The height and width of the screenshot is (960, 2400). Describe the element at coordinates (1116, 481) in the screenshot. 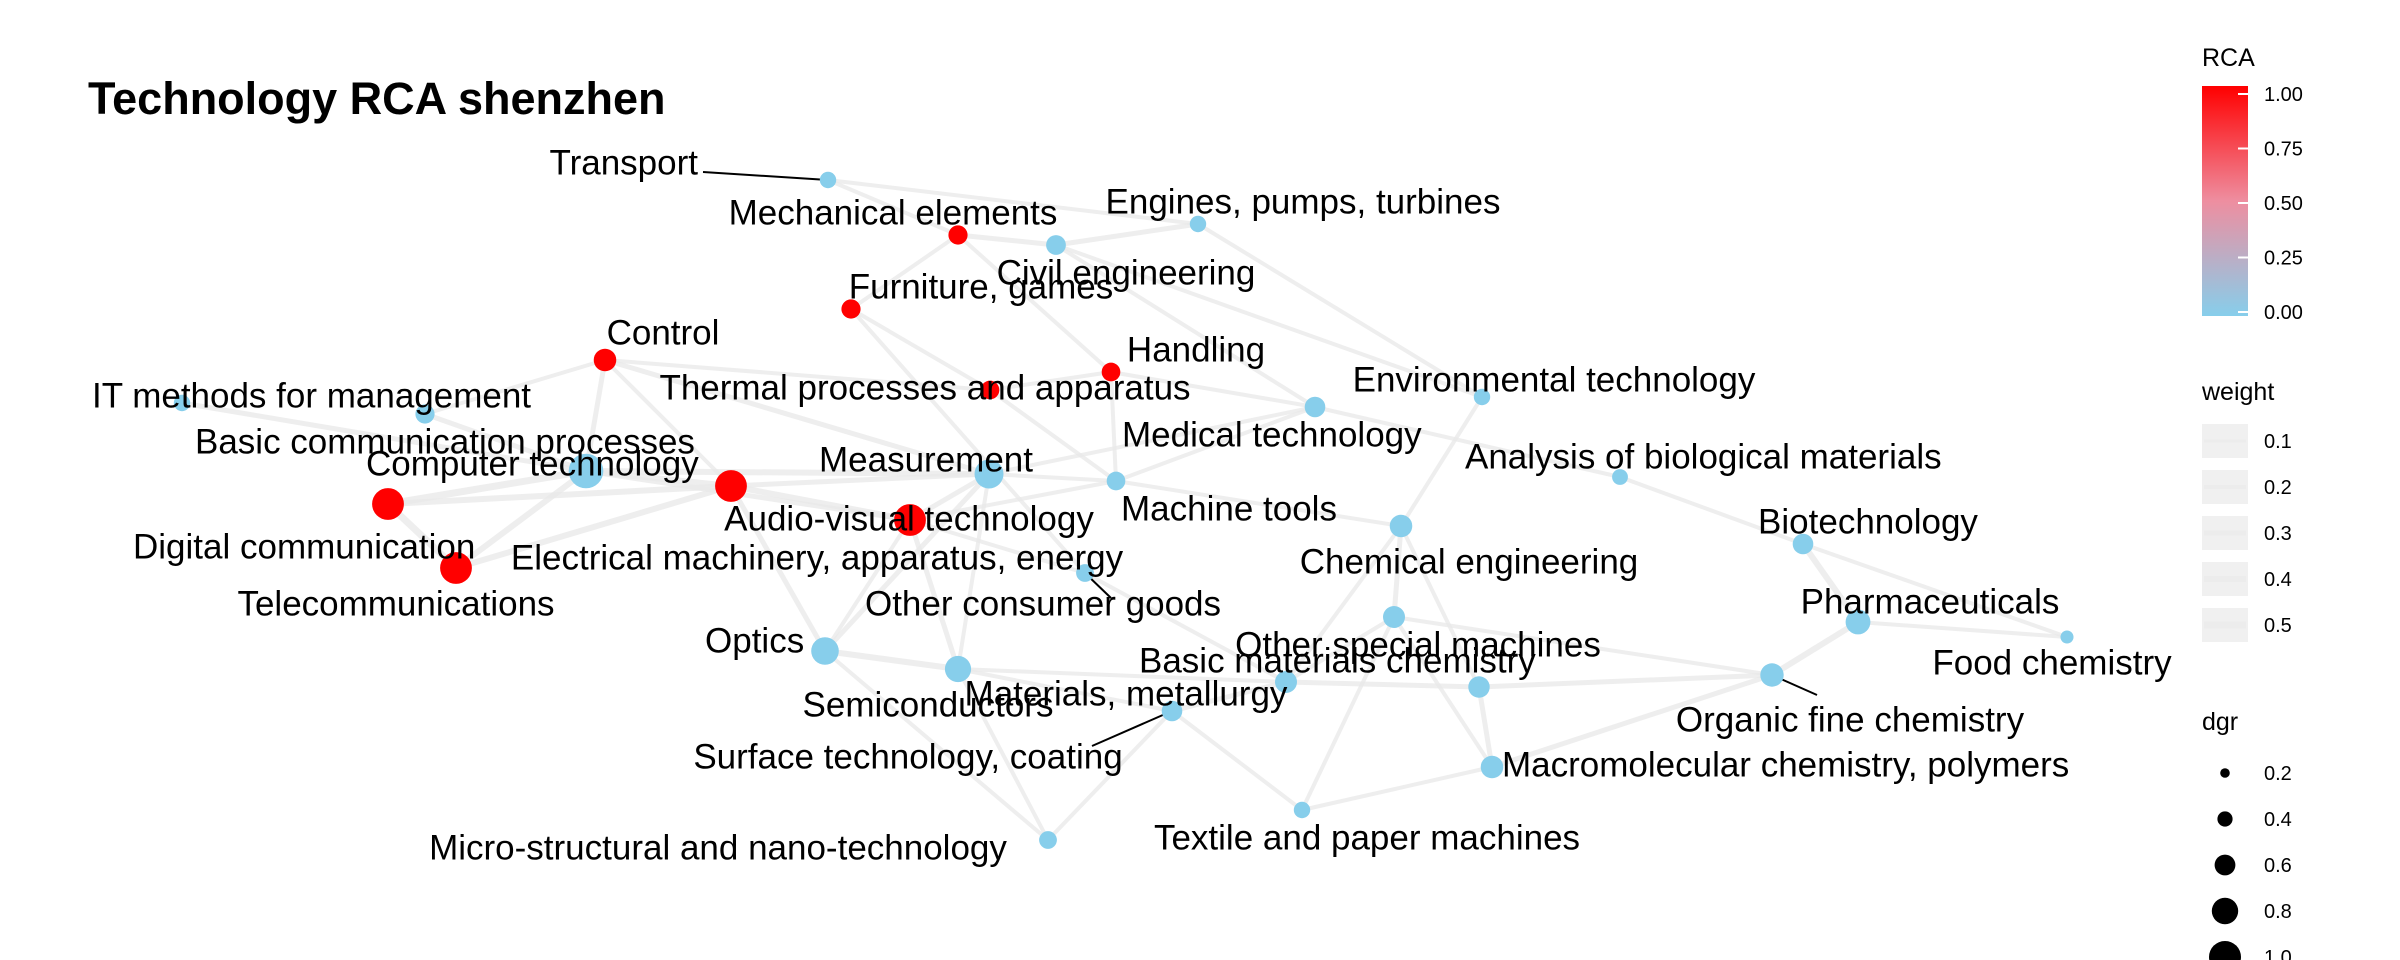

I see `node-machinetools` at that location.